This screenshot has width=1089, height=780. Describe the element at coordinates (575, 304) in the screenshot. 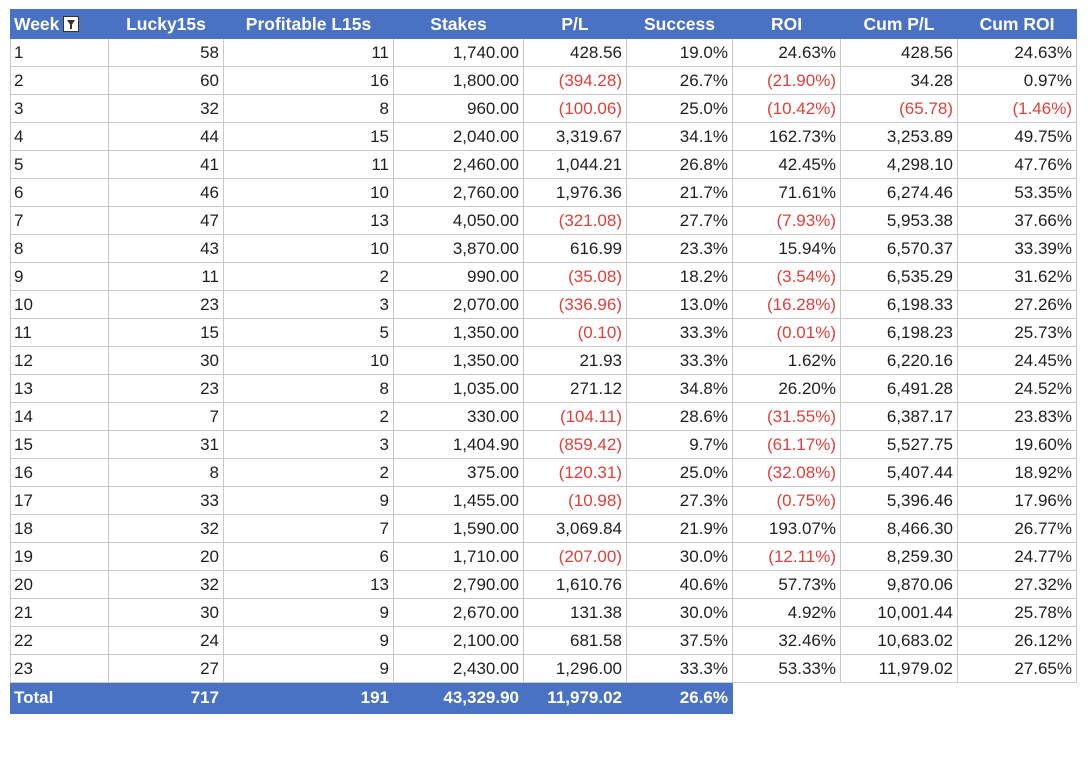

I see `cell-pl: (336.96)` at that location.